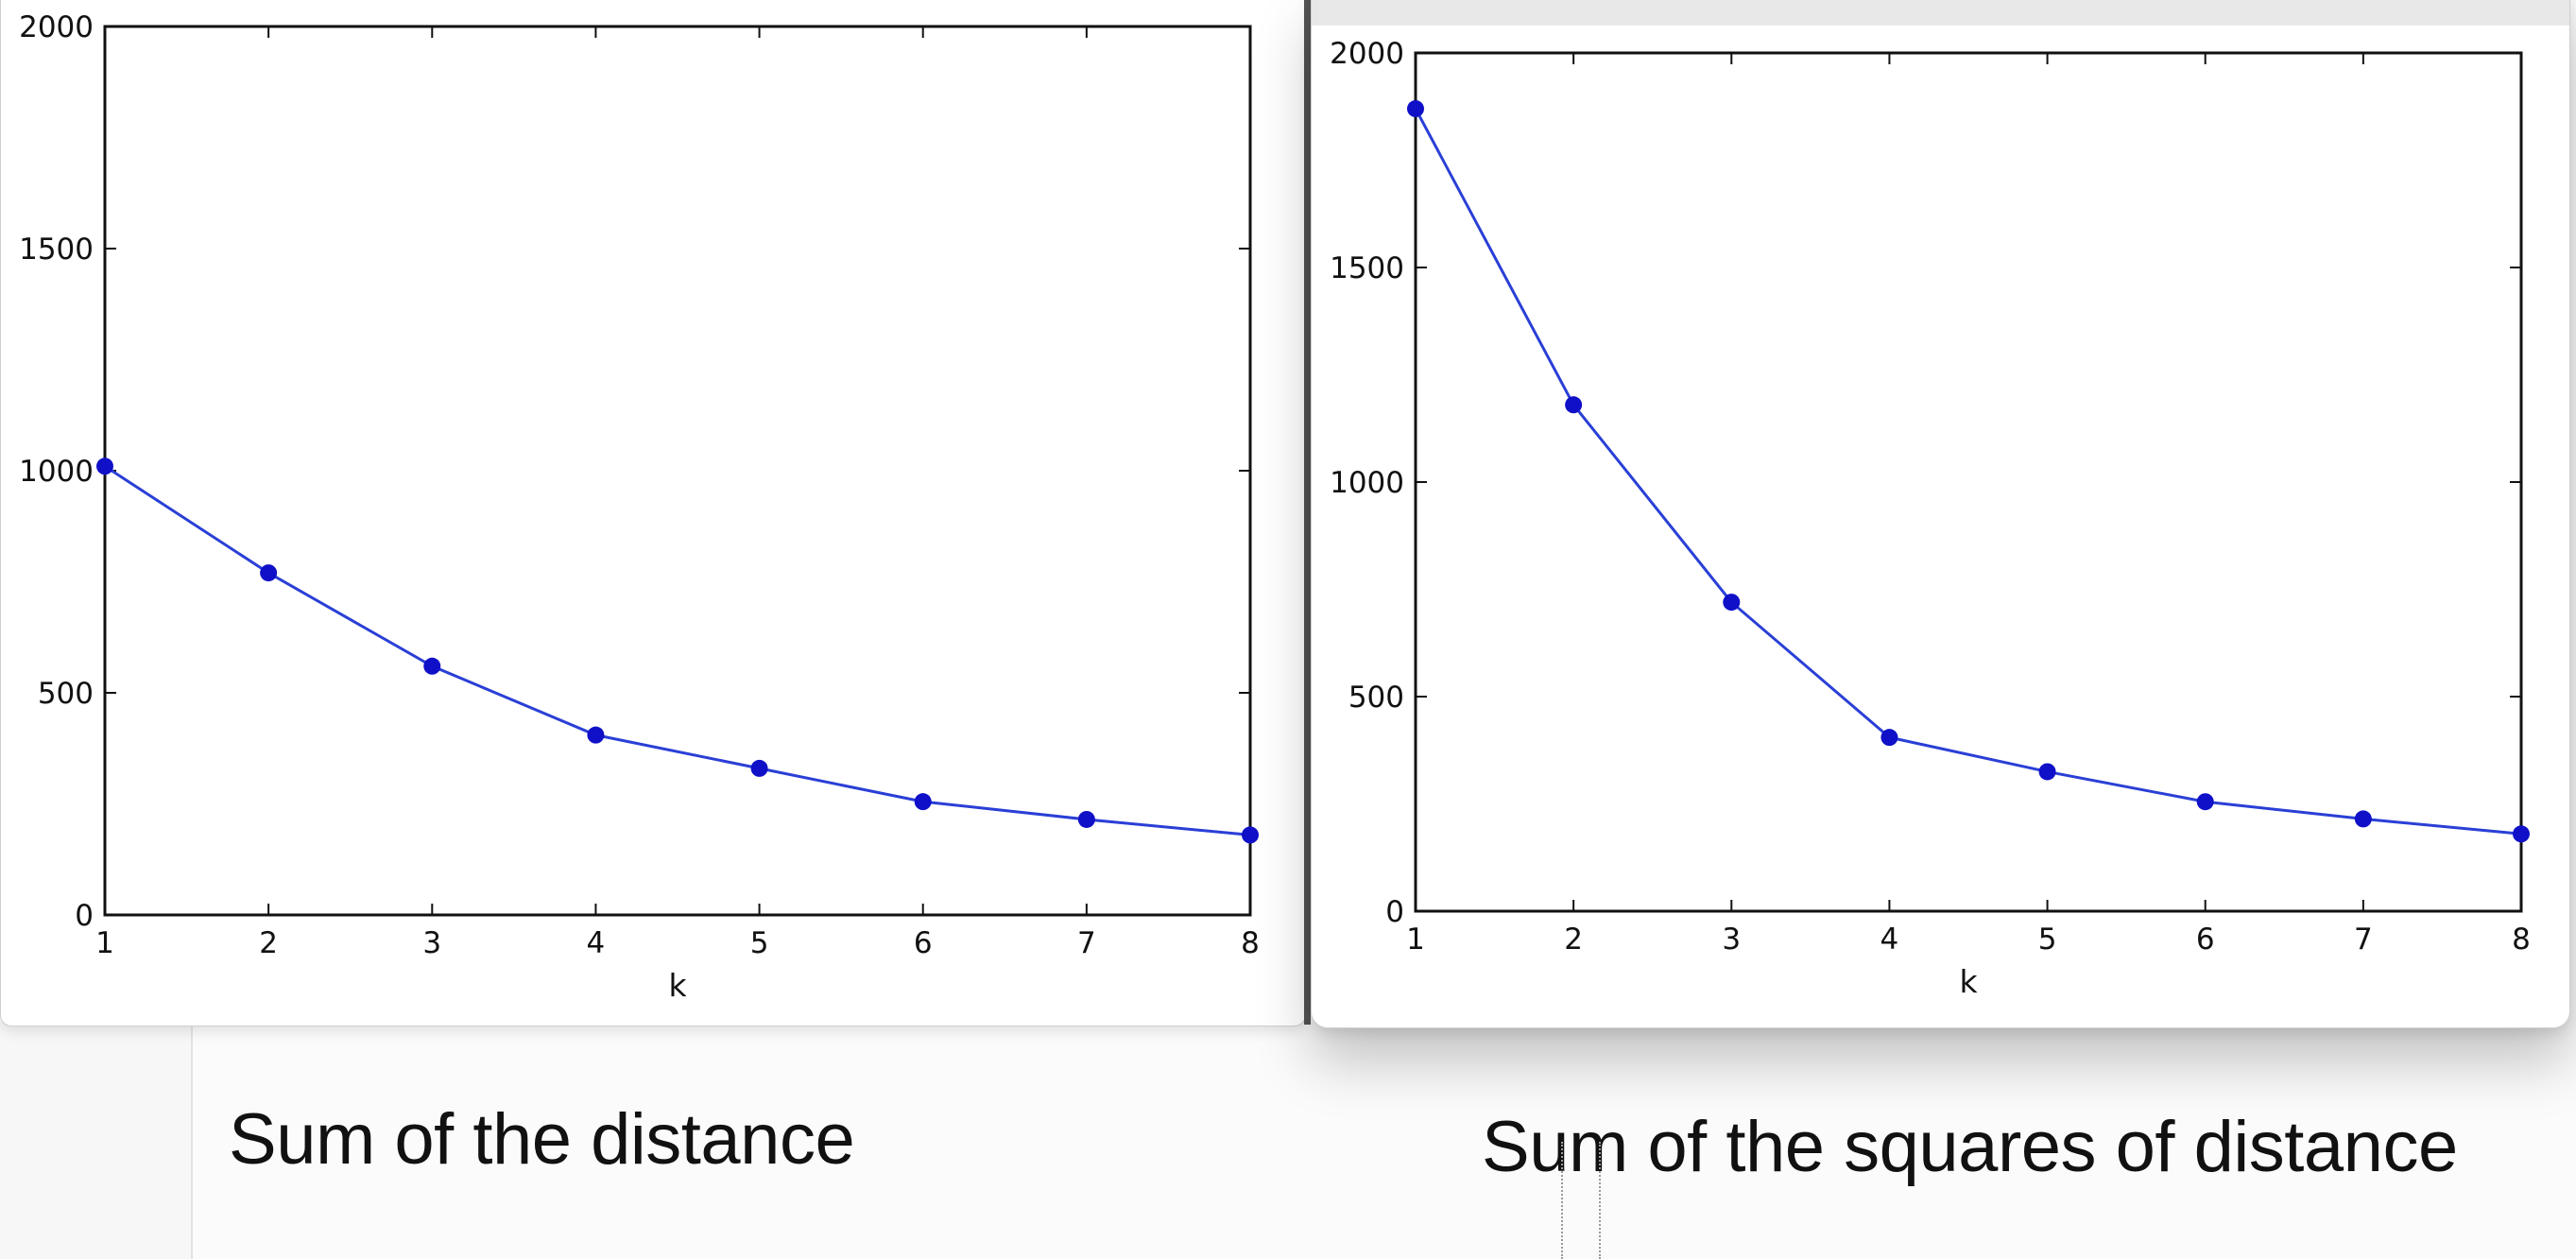  What do you see at coordinates (1367, 268) in the screenshot?
I see `right-ytick-label: 1500` at bounding box center [1367, 268].